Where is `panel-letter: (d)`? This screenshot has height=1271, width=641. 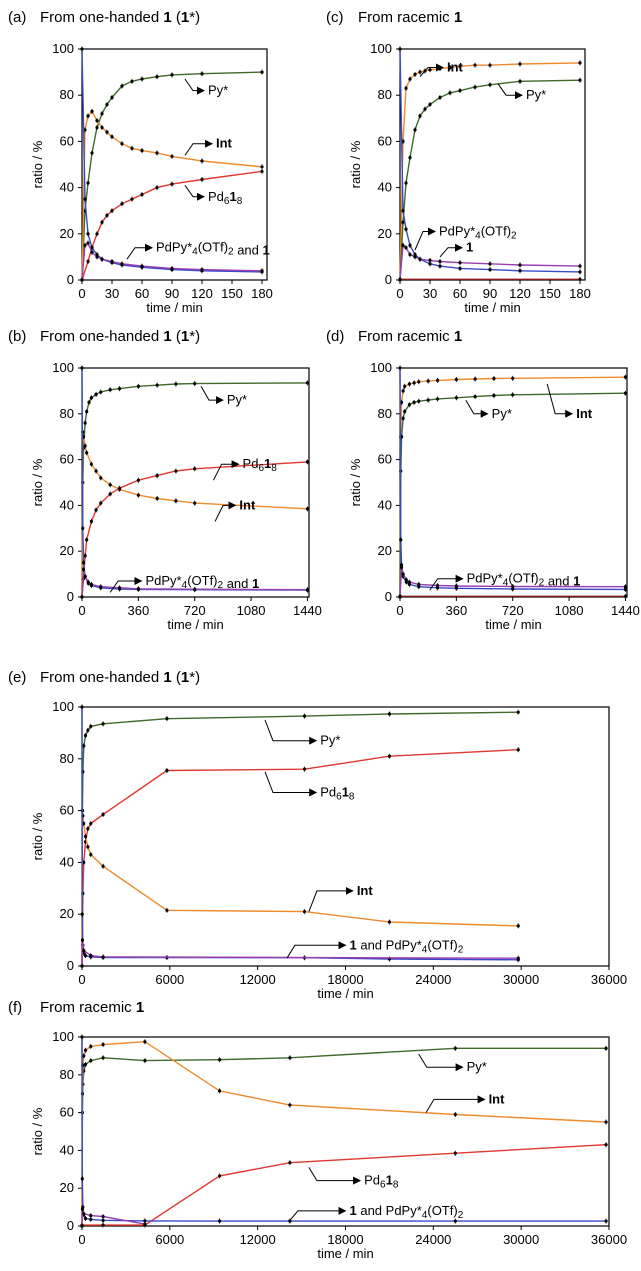 panel-letter: (d) is located at coordinates (335, 336).